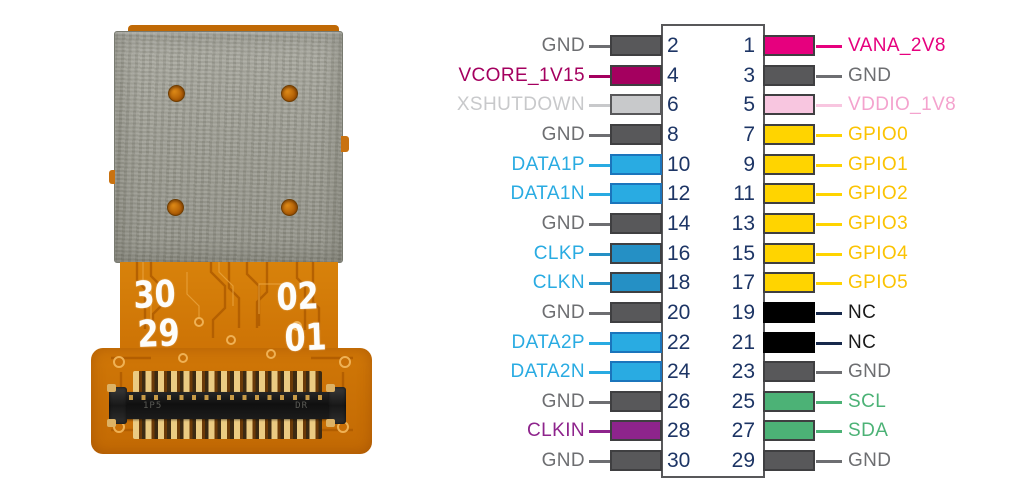  Describe the element at coordinates (720, 46) in the screenshot. I see `pin-row: GND 2 1 VANA_2V8` at that location.